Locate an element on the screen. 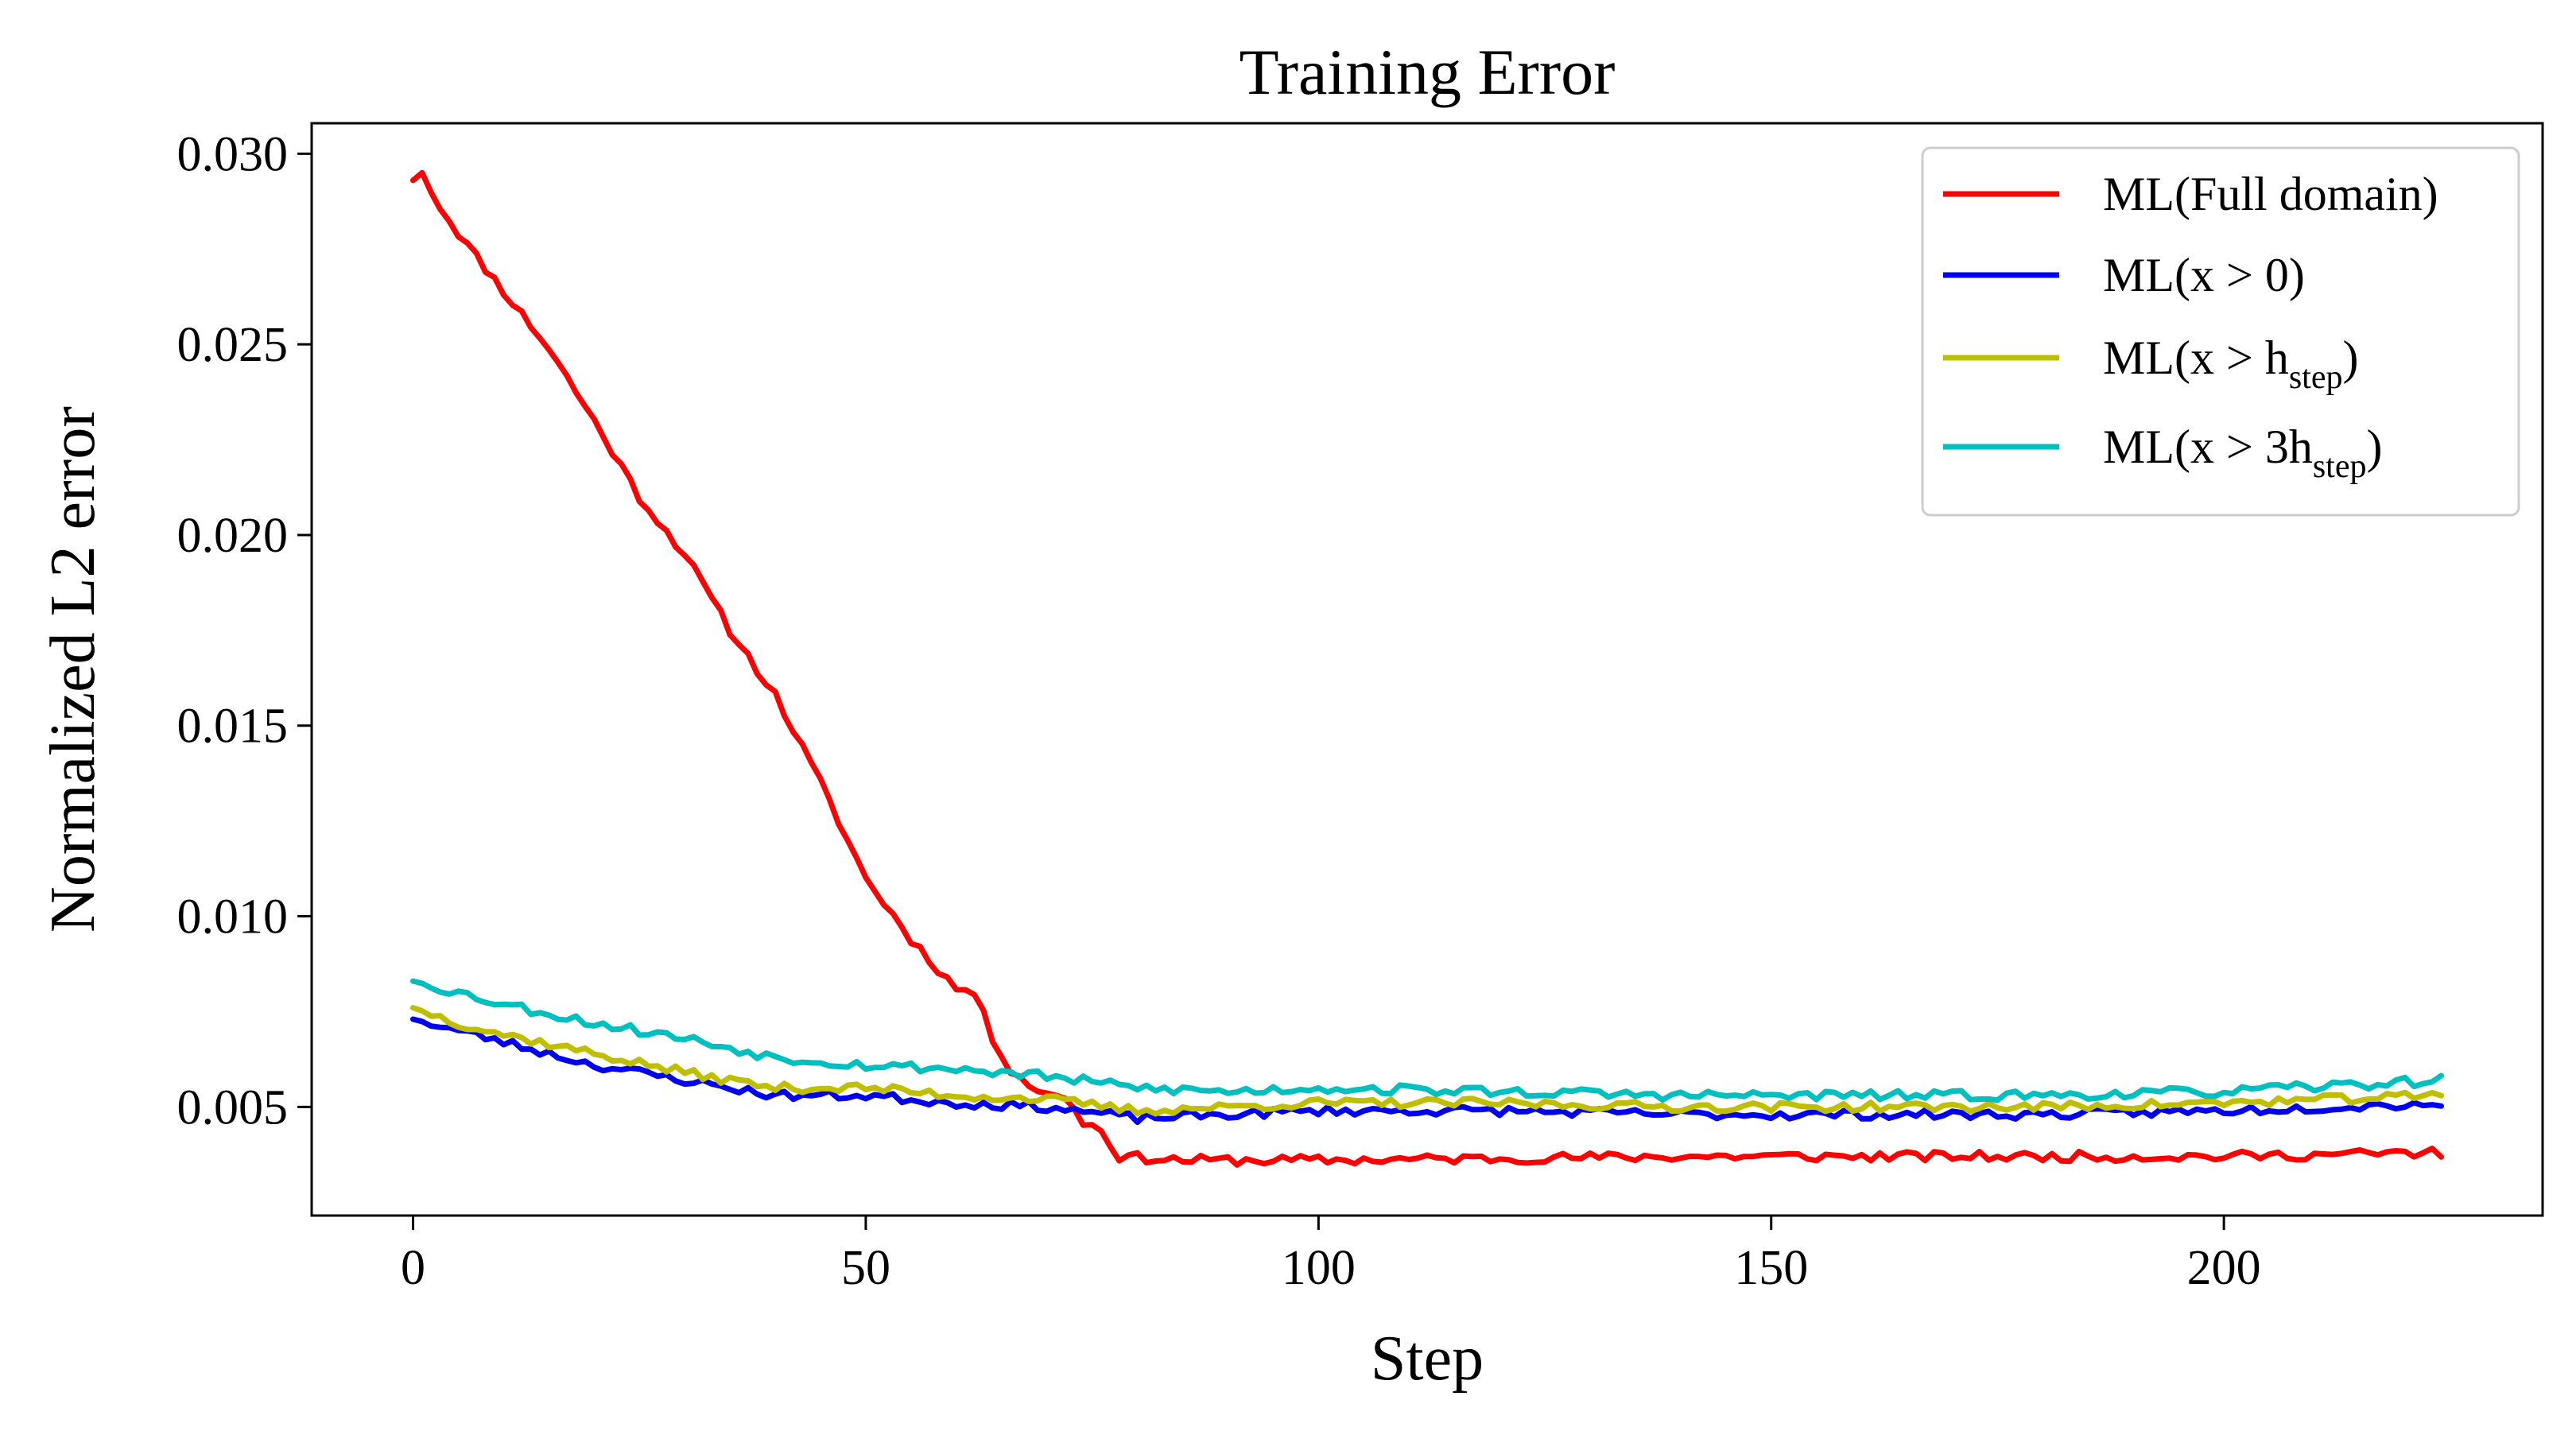 The image size is (2576, 1431). x-axis: 0 50 100 150 200 is located at coordinates (1331, 1255).